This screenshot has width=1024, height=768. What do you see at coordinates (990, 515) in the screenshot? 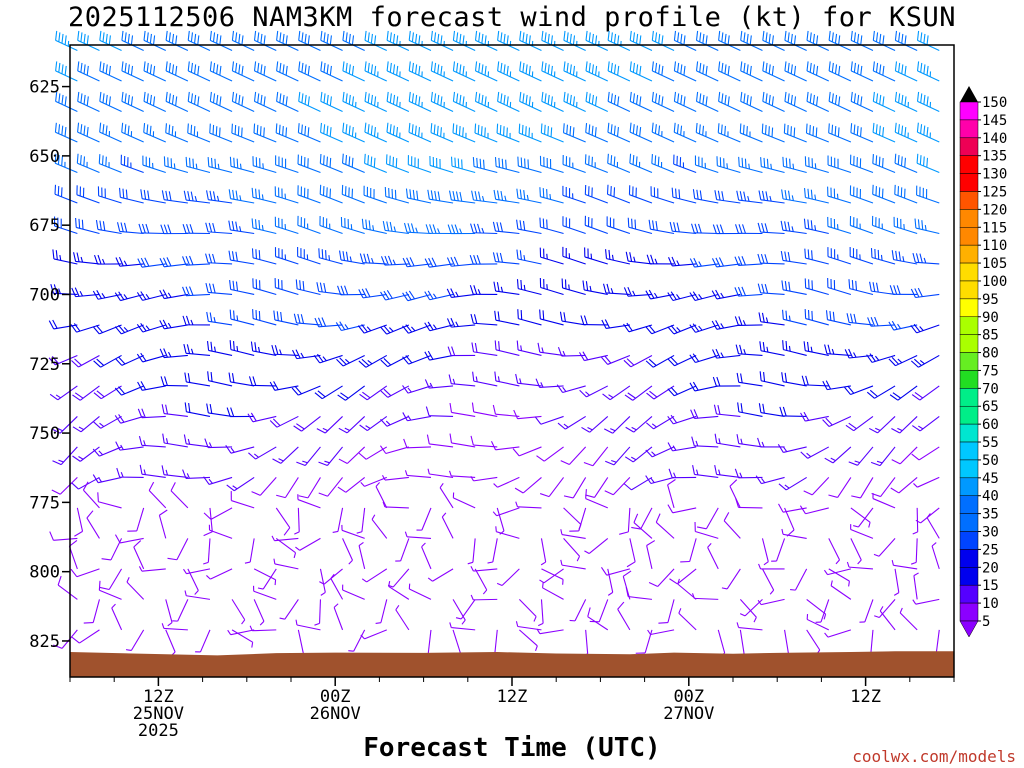
I see `colorbar-label: 35` at bounding box center [990, 515].